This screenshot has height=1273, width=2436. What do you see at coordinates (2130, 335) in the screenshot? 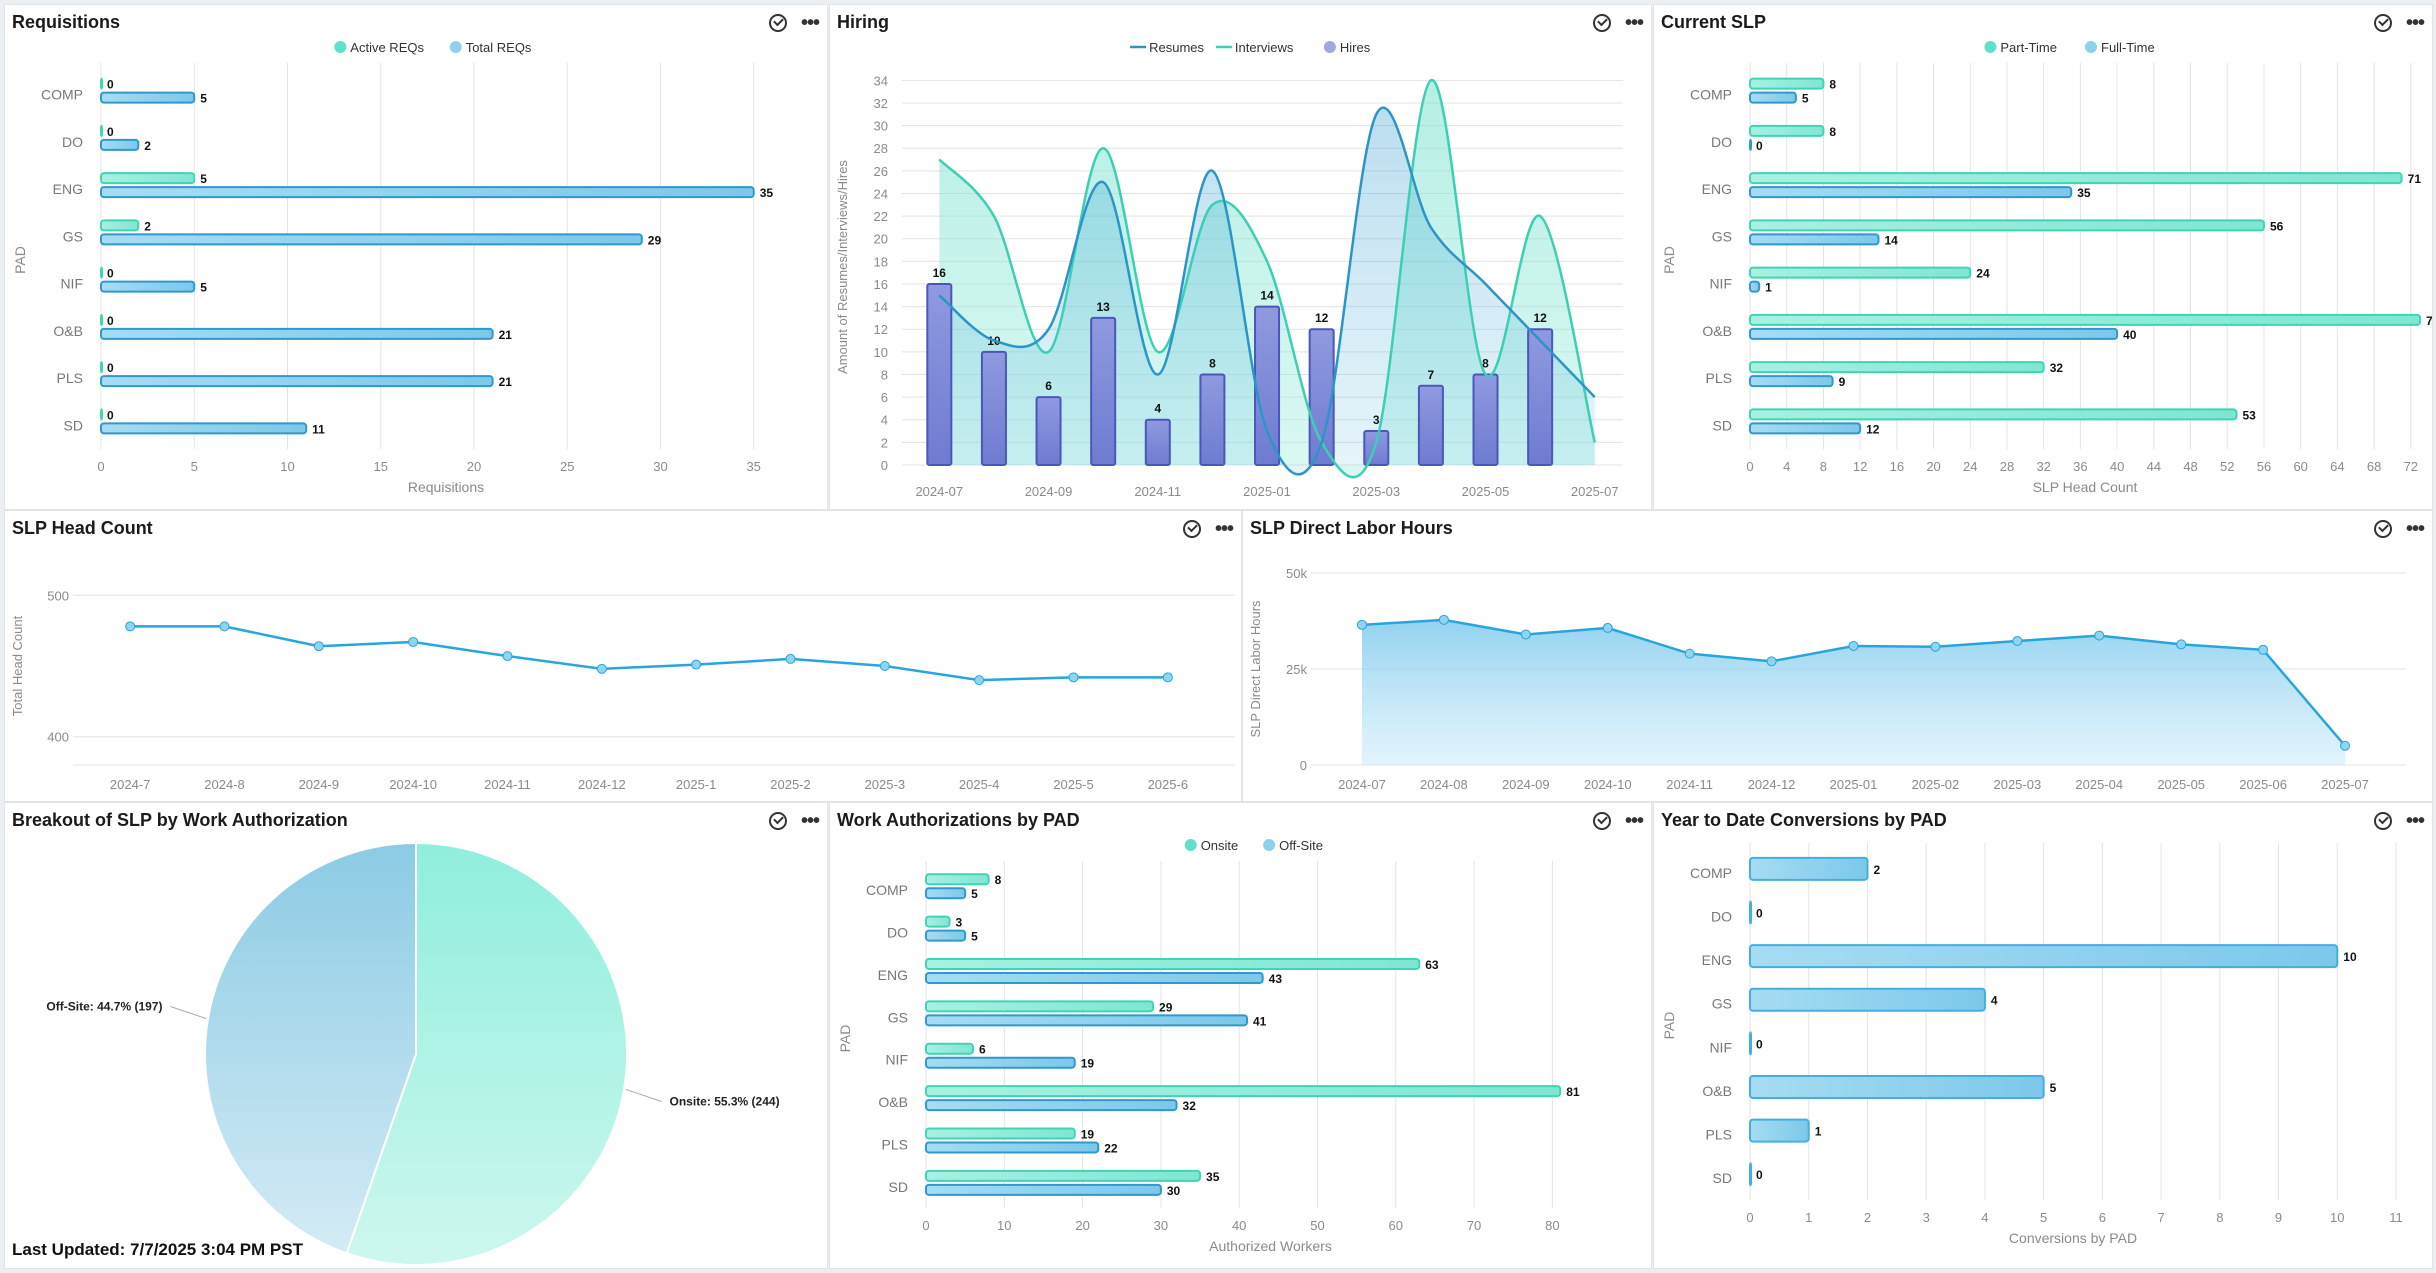
I see `data-label: 40` at bounding box center [2130, 335].